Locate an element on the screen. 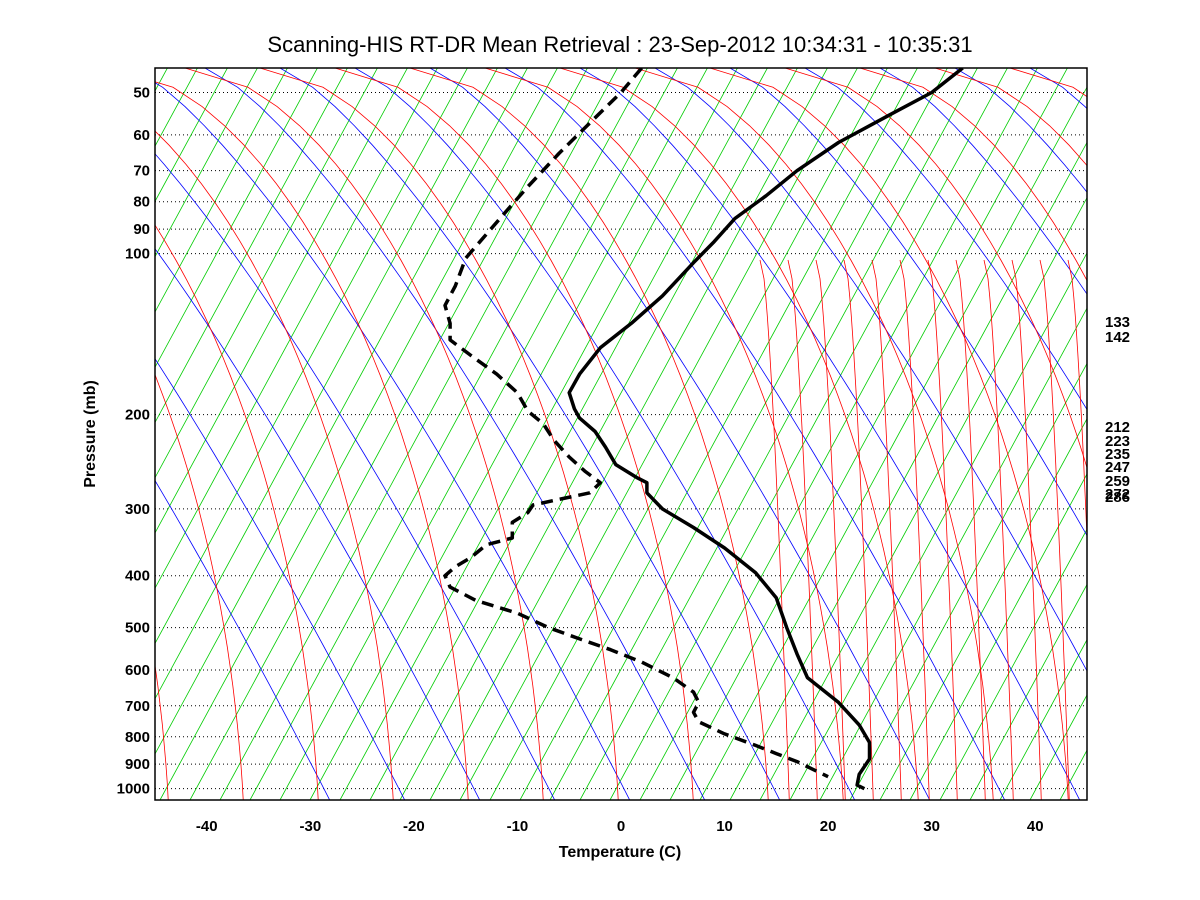  y-tick-label: 500 is located at coordinates (137, 628).